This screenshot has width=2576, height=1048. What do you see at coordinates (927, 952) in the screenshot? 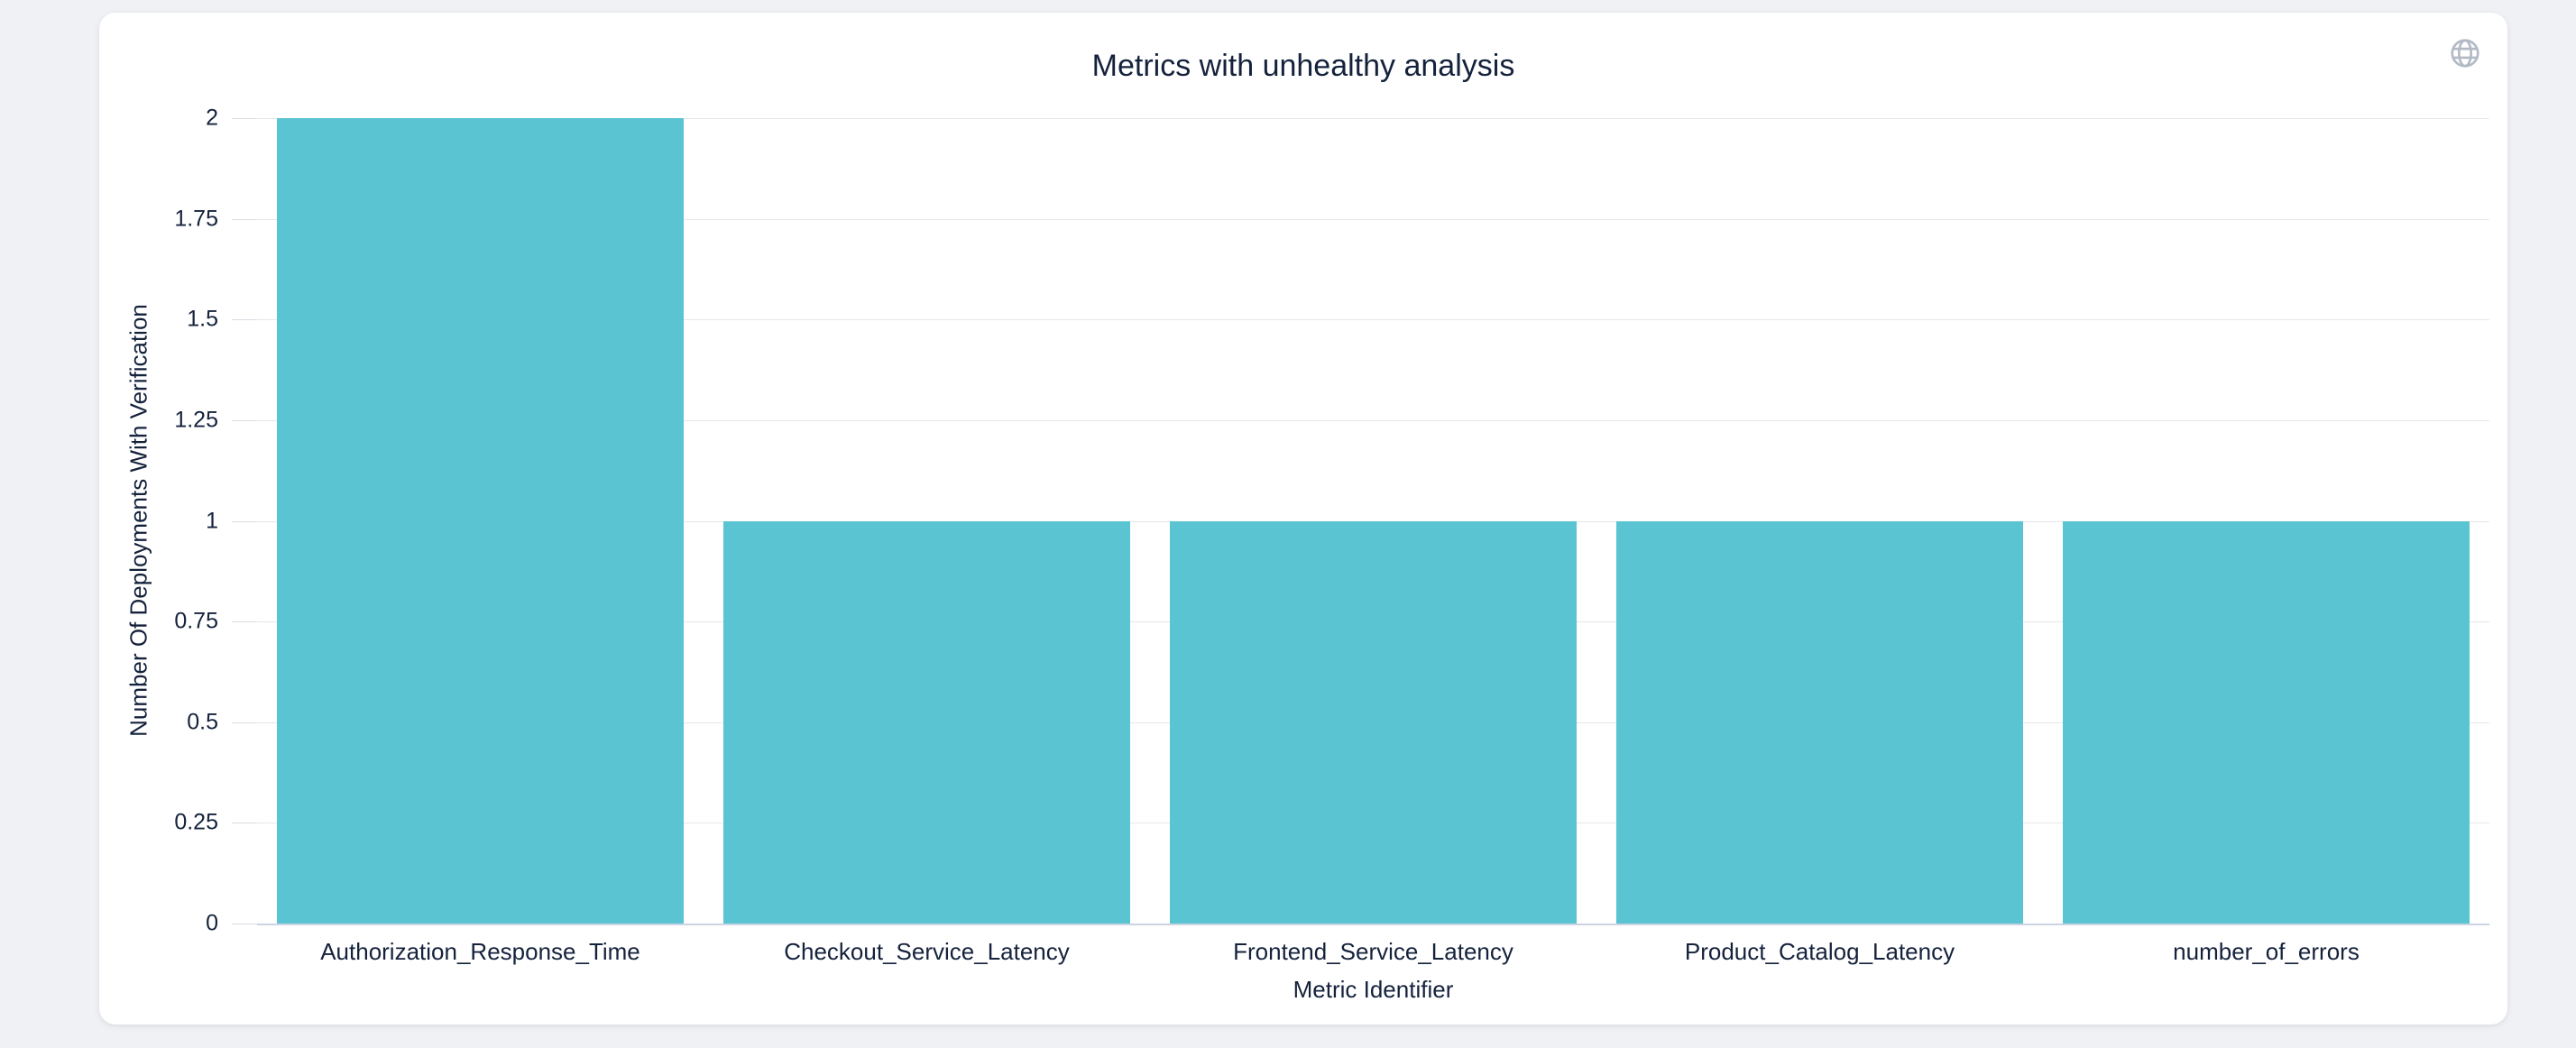
I see `x-tick-label: Checkout_Service_Latency` at bounding box center [927, 952].